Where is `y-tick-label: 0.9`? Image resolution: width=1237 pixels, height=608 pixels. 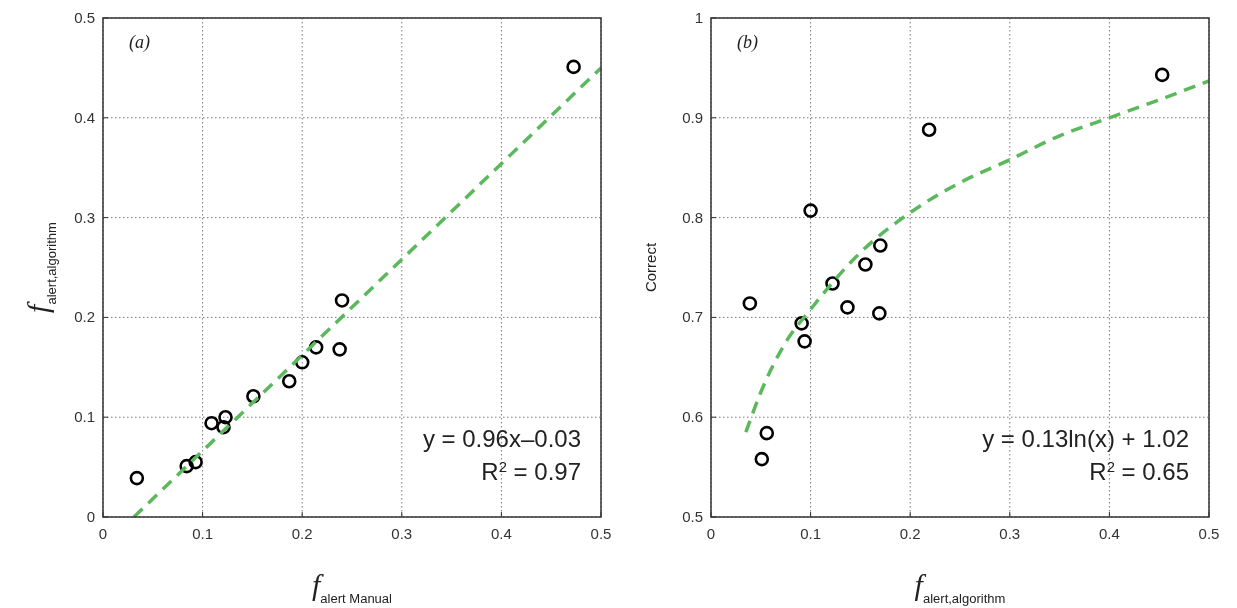
y-tick-label: 0.9 is located at coordinates (692, 117).